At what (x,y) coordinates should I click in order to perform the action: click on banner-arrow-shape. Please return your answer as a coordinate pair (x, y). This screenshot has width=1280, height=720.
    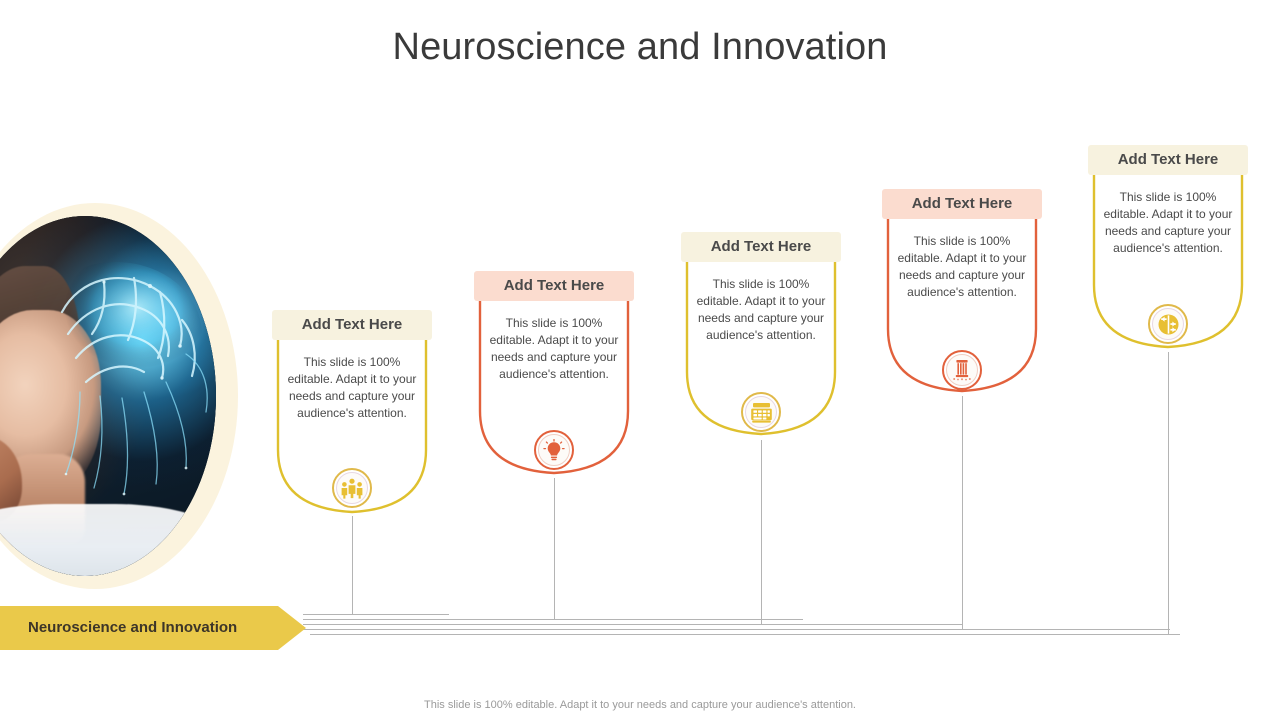
    Looking at the image, I should click on (153, 628).